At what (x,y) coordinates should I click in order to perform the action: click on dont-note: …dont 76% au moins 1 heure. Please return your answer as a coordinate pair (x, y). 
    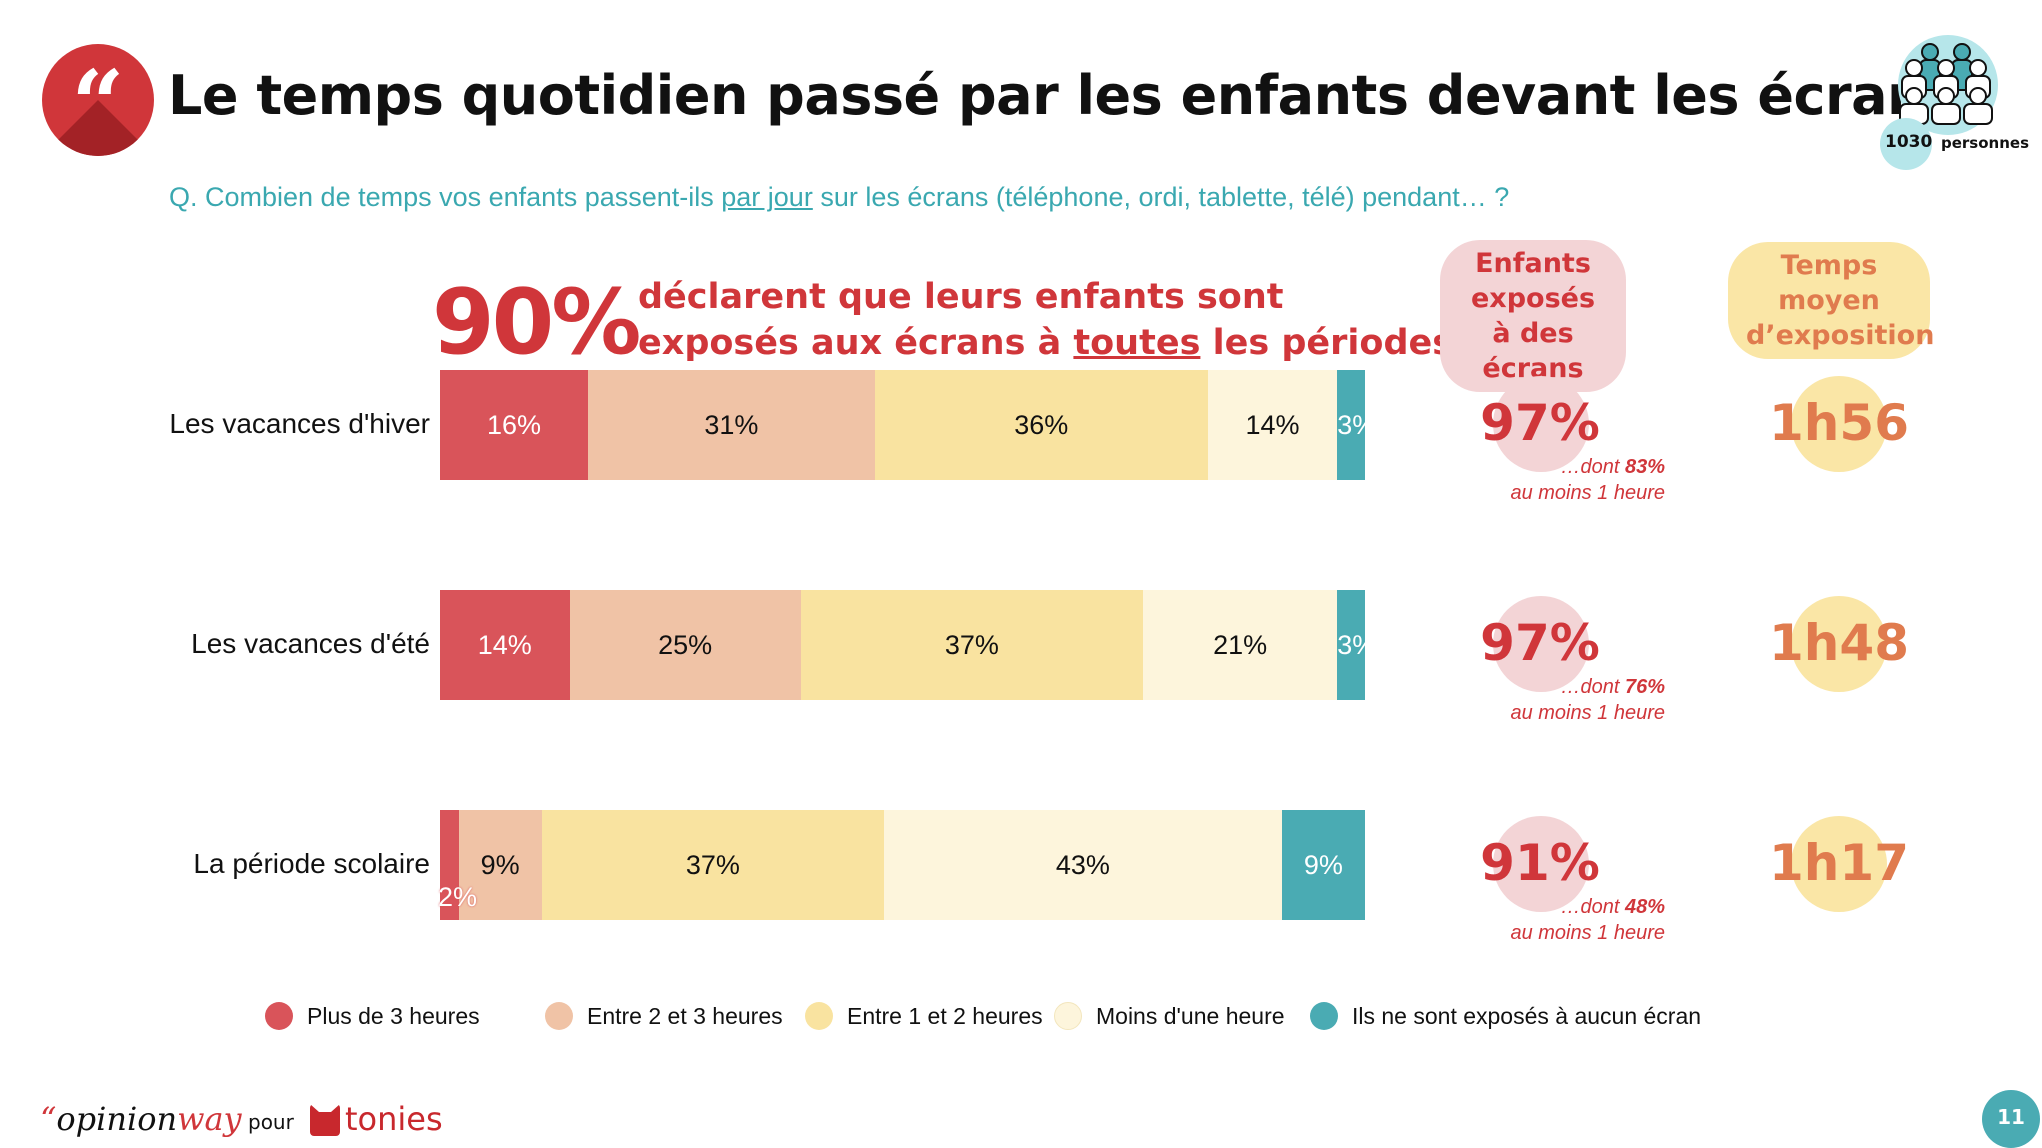
    Looking at the image, I should click on (1587, 700).